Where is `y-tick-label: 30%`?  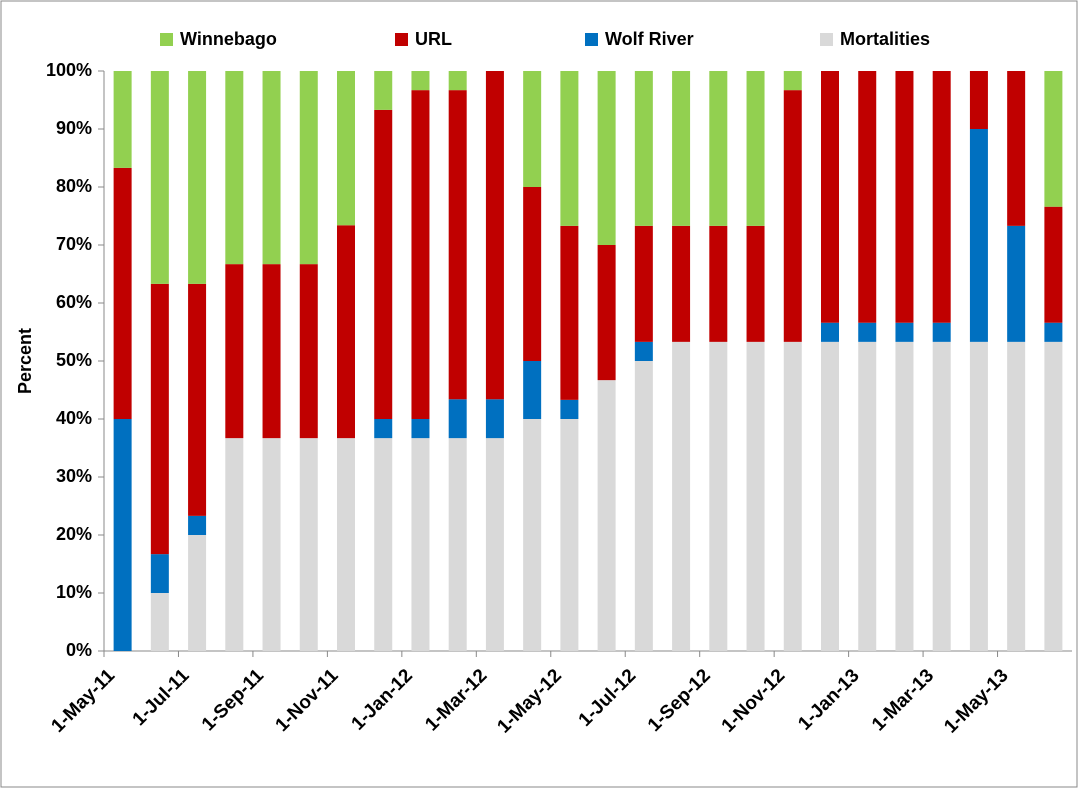
y-tick-label: 30% is located at coordinates (74, 476).